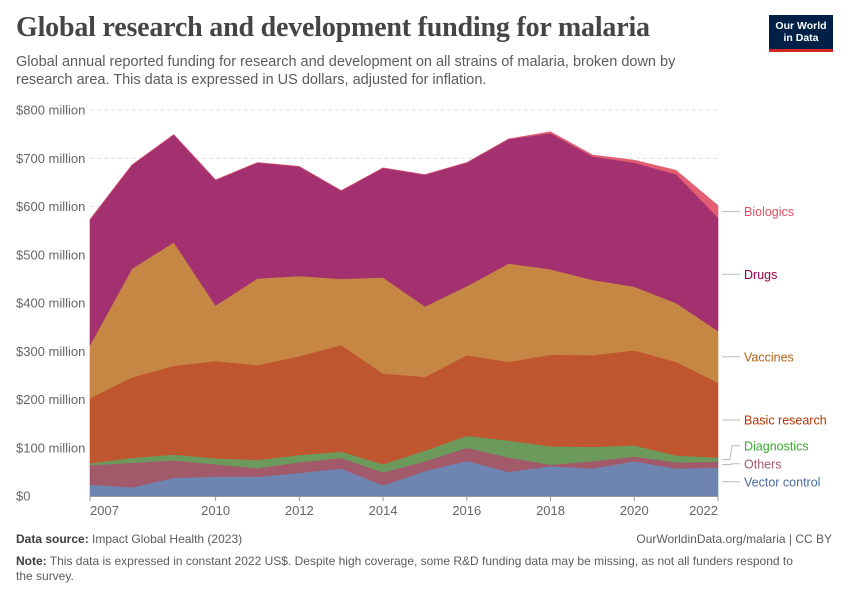  I want to click on y-tick-label: $500 million, so click(50, 254).